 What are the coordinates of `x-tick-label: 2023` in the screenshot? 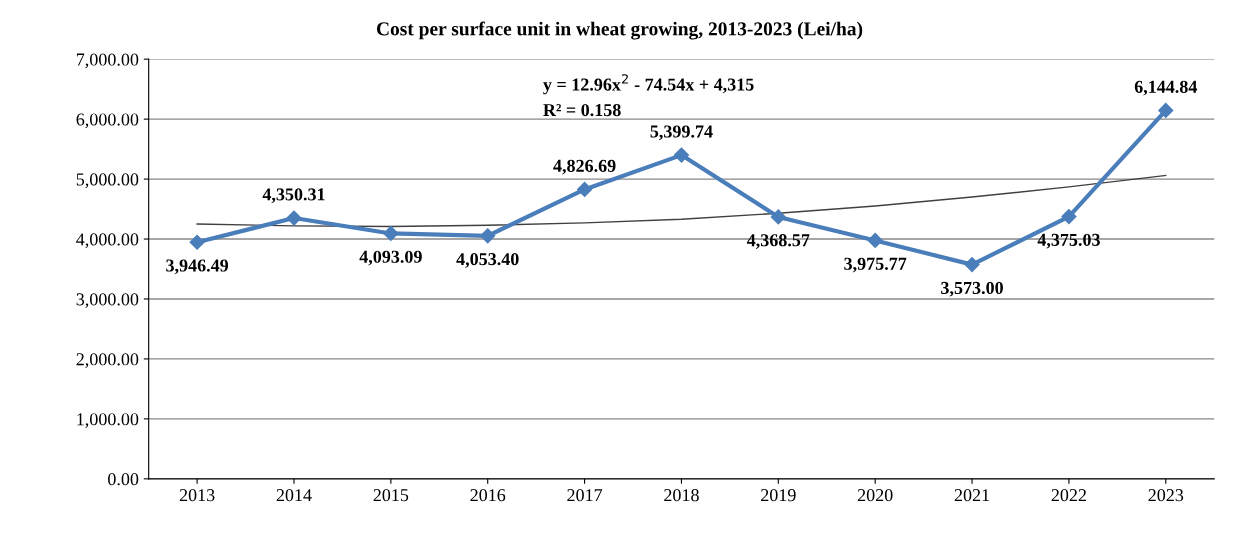 It's located at (1166, 495).